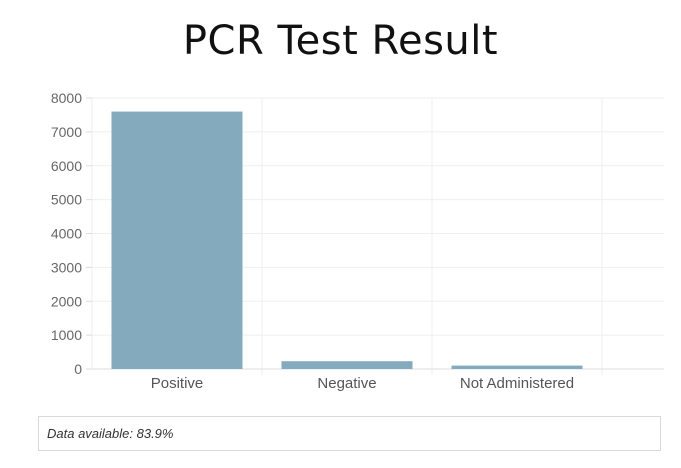  Describe the element at coordinates (177, 383) in the screenshot. I see `x-tick-label: Positive` at that location.